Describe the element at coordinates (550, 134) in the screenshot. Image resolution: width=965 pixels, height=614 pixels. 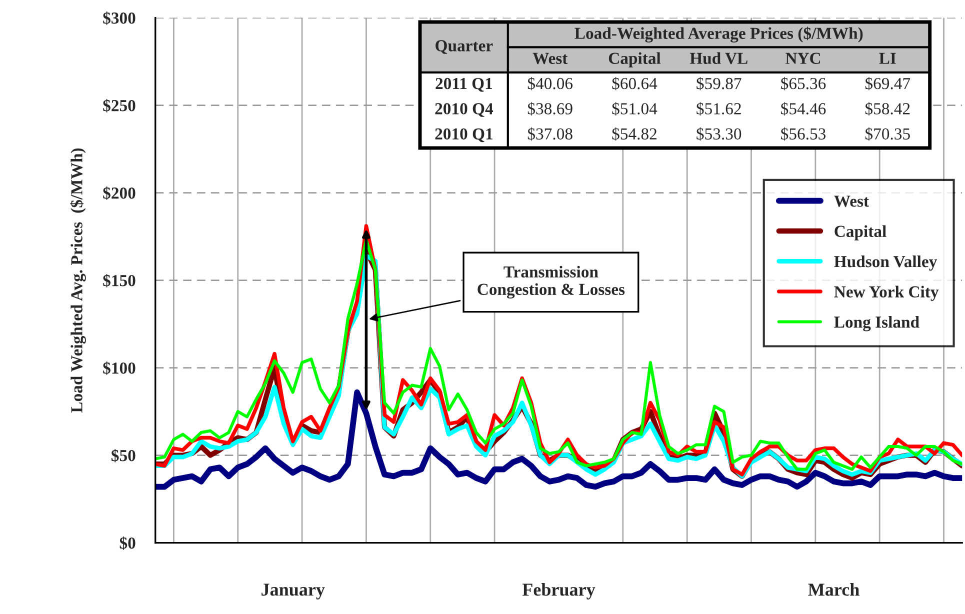
I see `annotation: $37.08` at that location.